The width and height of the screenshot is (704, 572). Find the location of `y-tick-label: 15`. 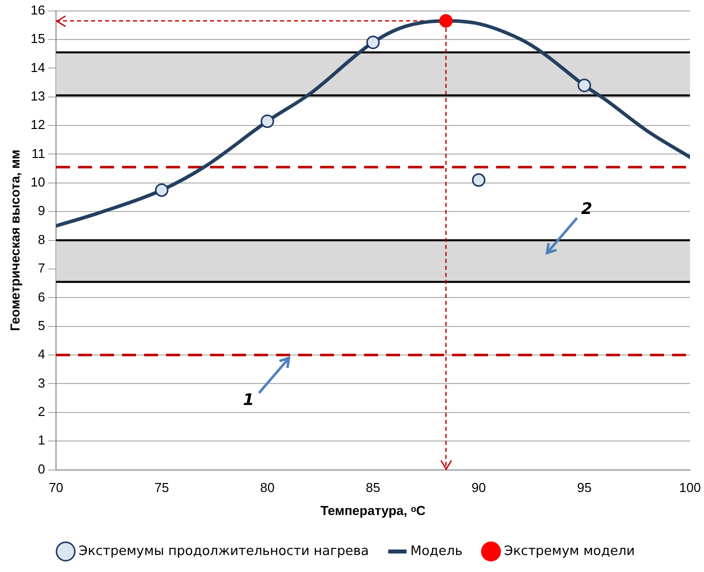

y-tick-label: 15 is located at coordinates (38, 38).